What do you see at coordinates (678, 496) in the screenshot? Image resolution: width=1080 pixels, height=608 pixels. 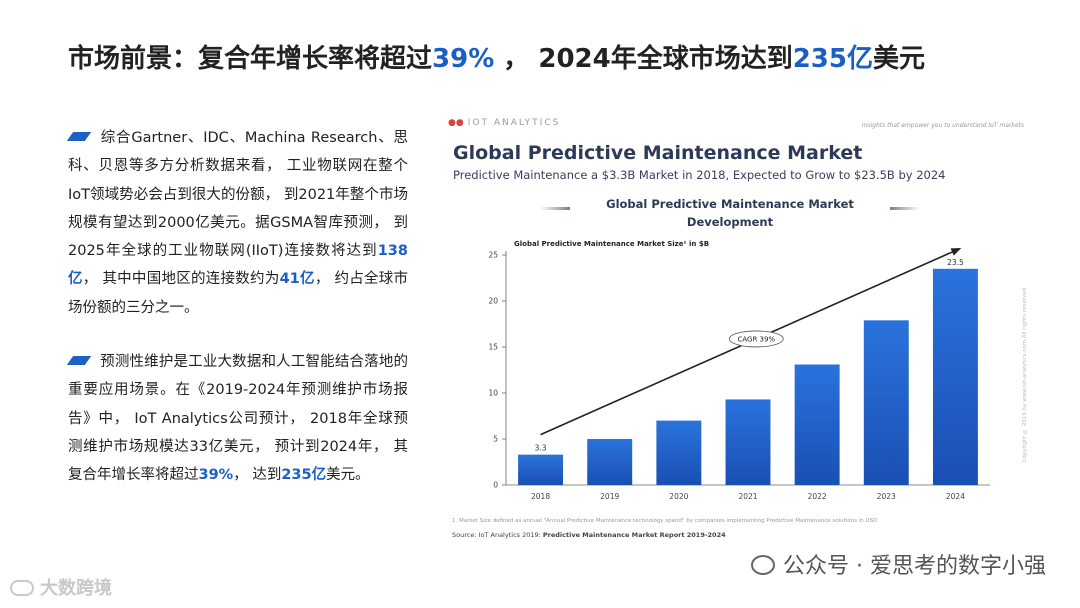 I see `x-tick-label: 2020` at bounding box center [678, 496].